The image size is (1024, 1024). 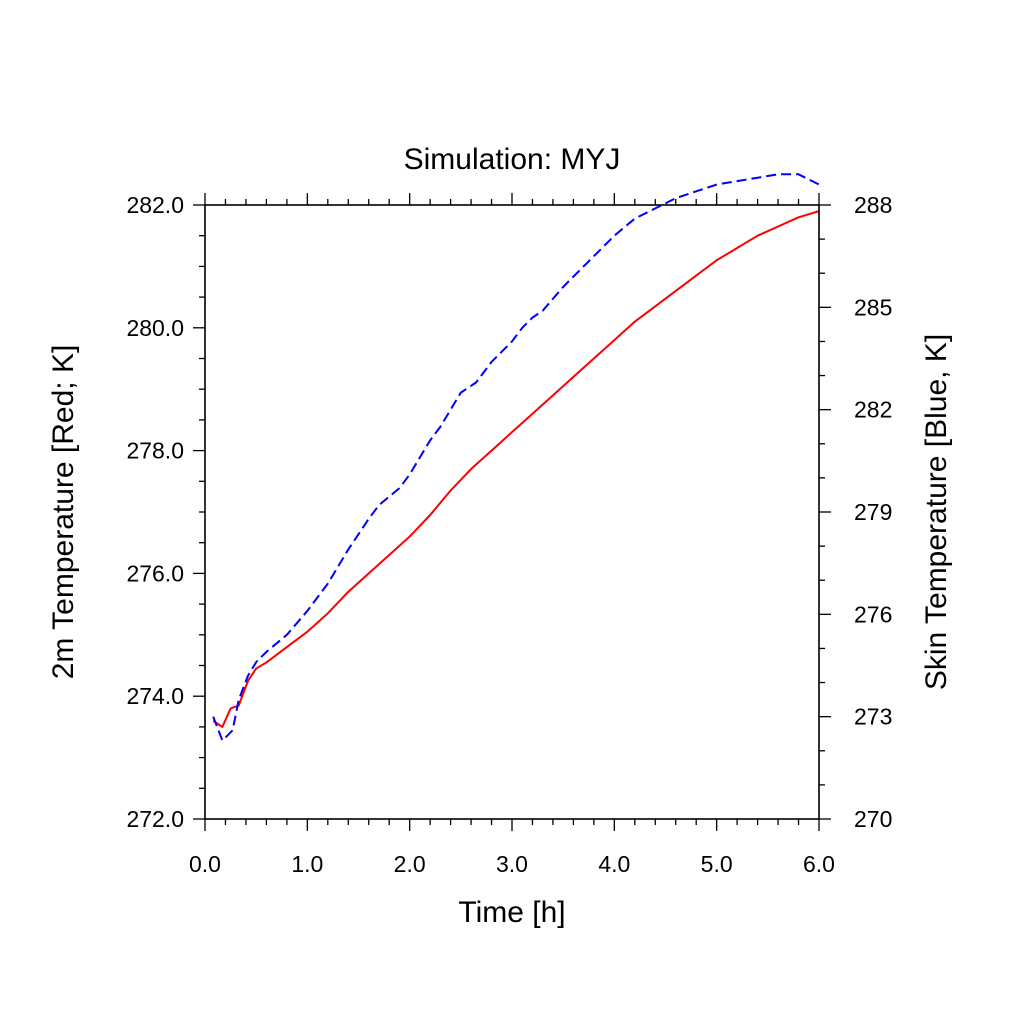 I want to click on y-left-tick-label: 274.0, so click(x=155, y=696).